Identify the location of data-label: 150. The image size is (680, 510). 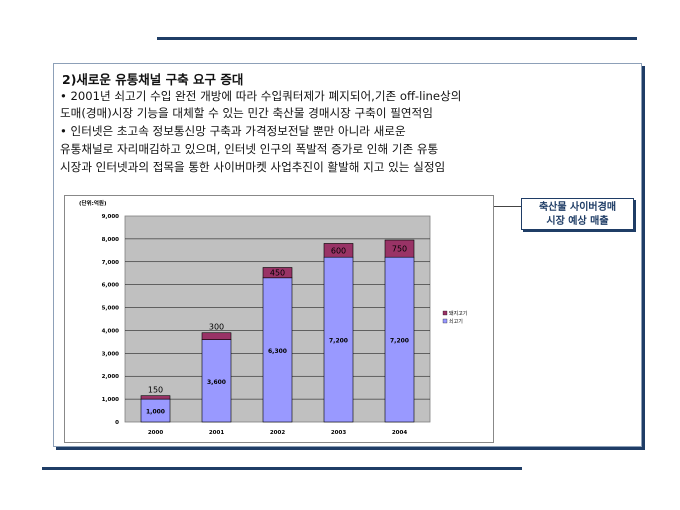
(155, 390).